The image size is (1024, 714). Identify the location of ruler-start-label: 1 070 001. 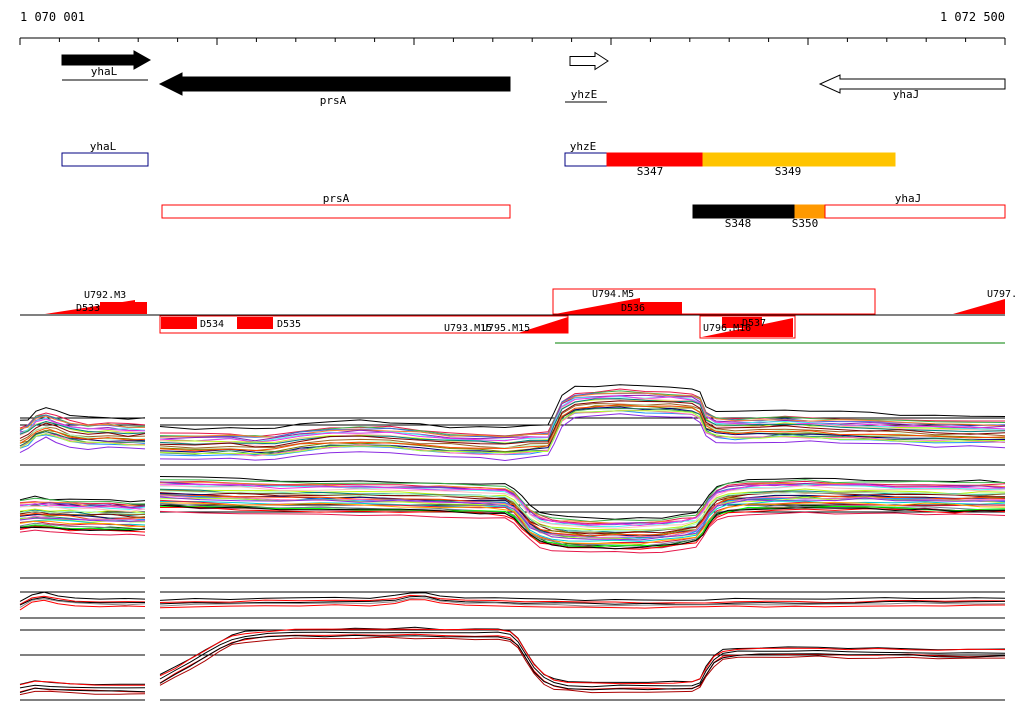
(53, 17).